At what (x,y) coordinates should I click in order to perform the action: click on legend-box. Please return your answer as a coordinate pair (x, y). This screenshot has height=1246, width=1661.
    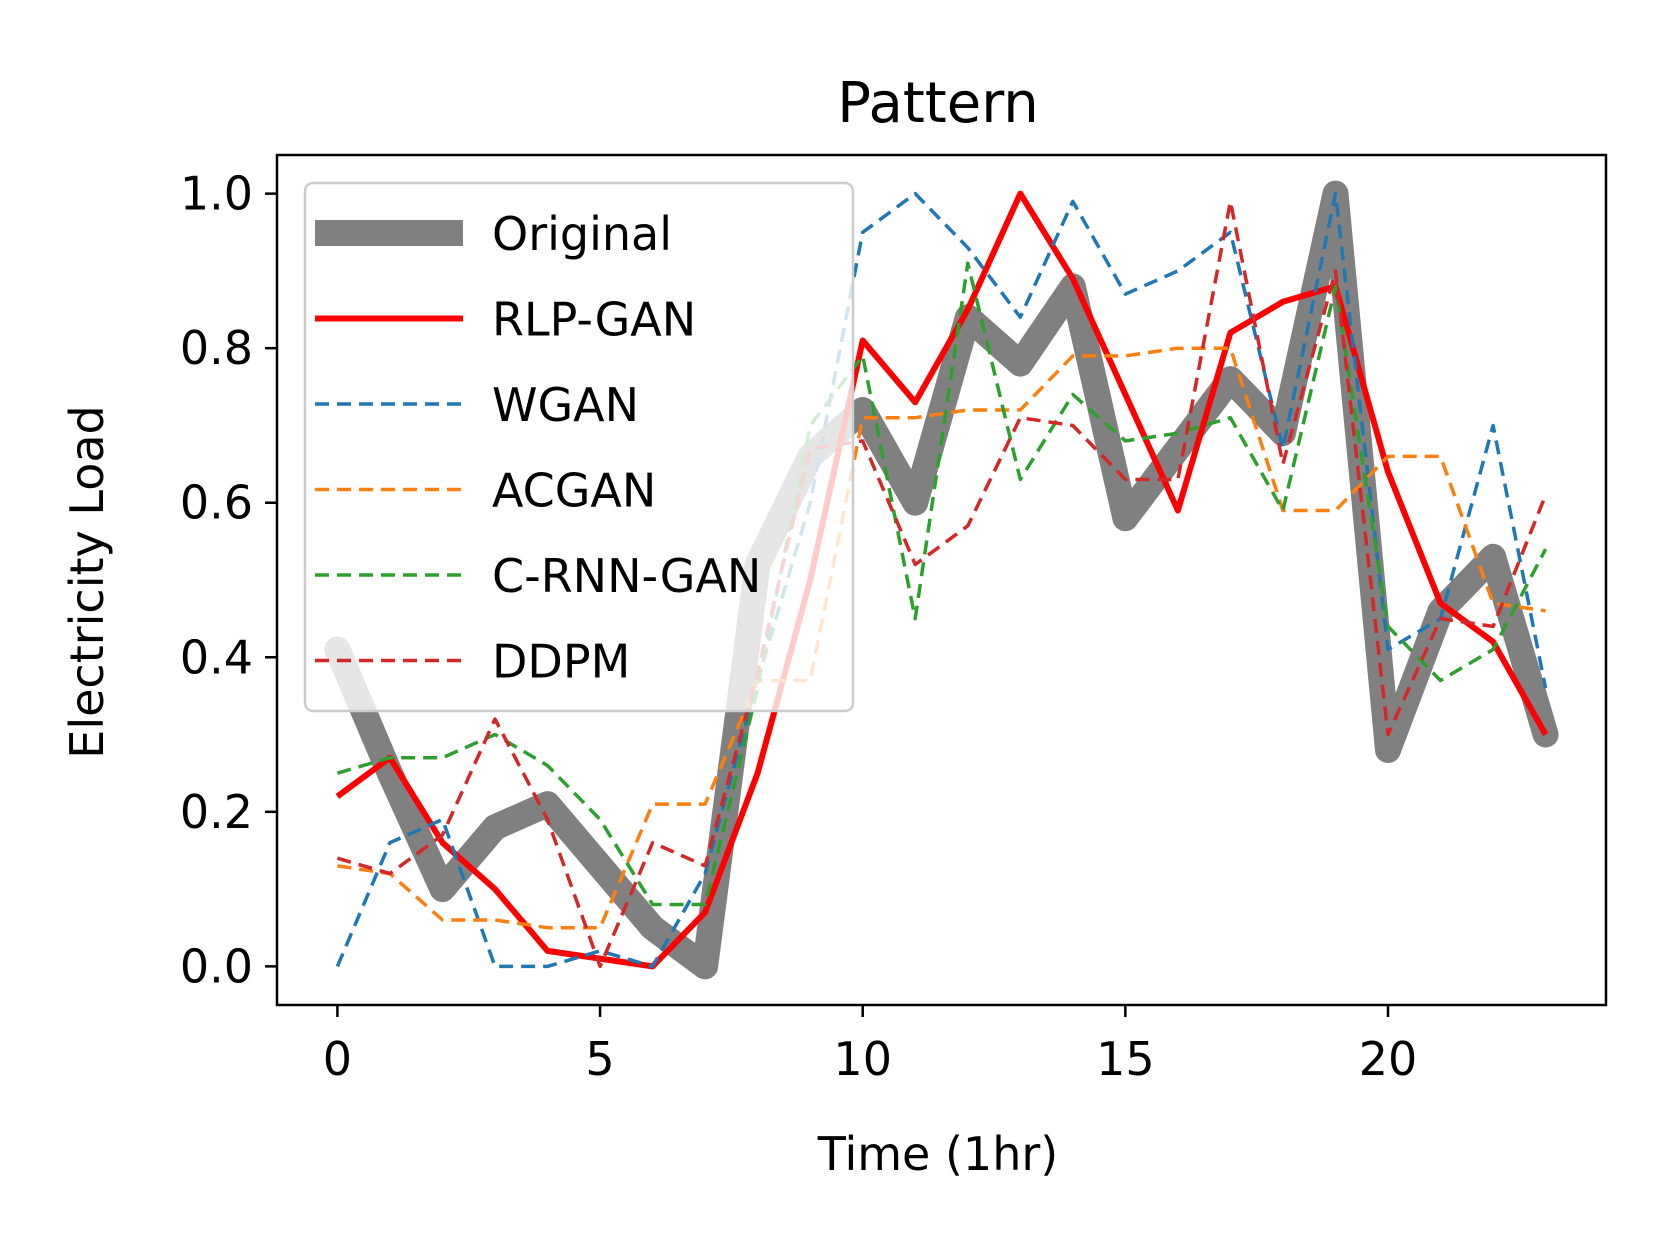
    Looking at the image, I should click on (579, 447).